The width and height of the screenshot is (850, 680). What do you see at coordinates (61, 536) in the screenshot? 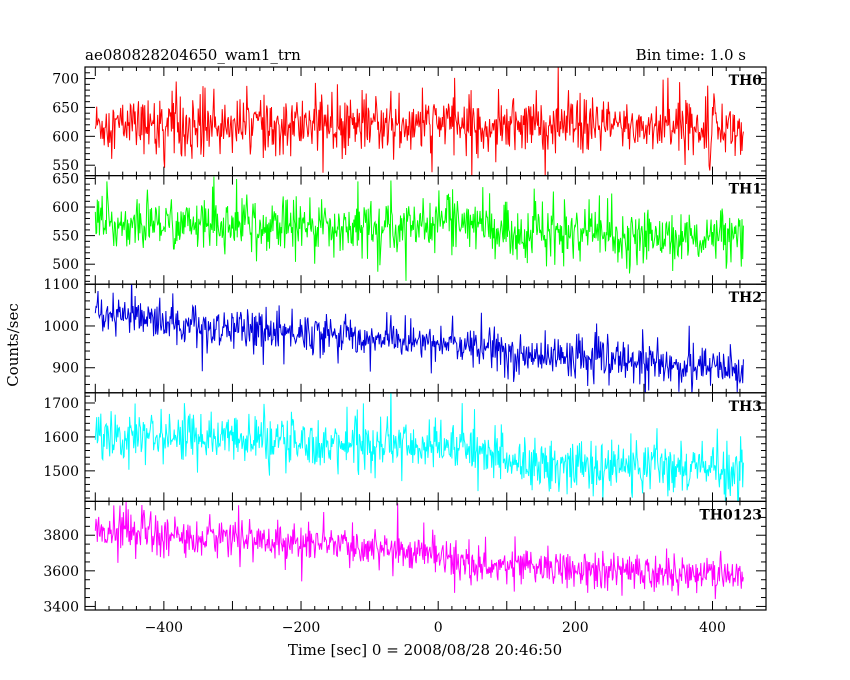
I see `y-tick-label: 3800` at bounding box center [61, 536].